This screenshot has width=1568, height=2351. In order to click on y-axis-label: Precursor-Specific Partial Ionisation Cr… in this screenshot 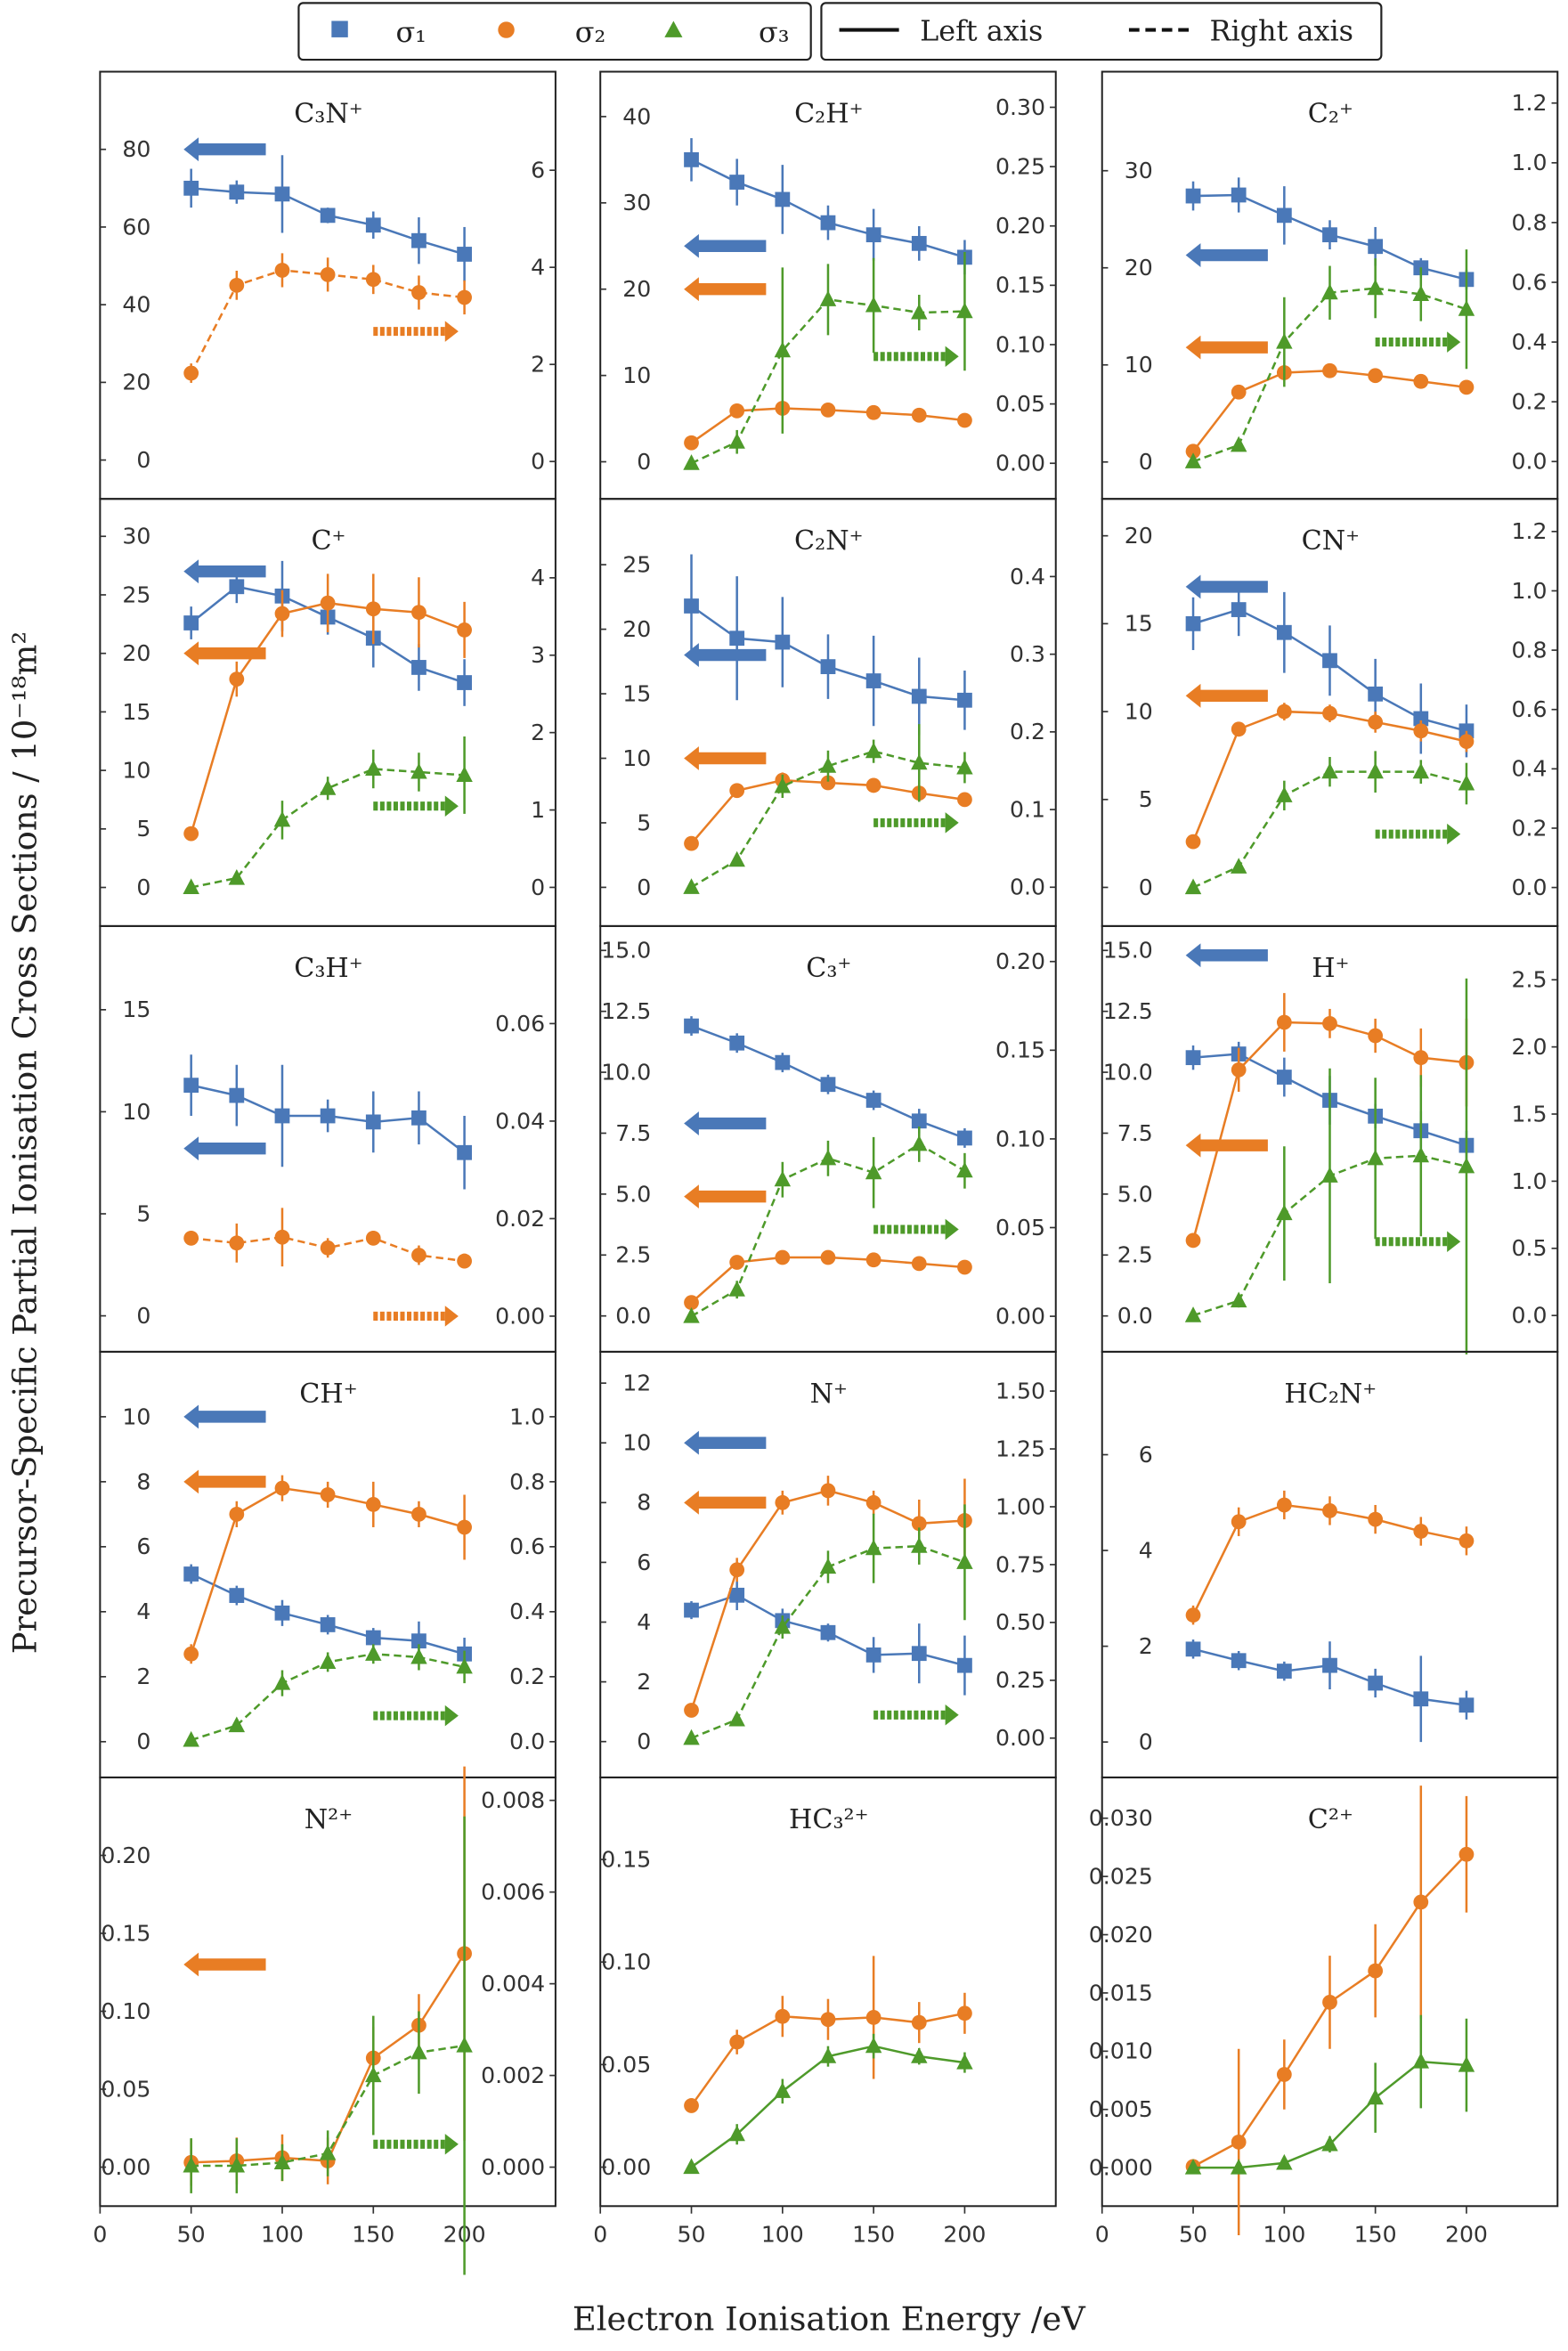, I will do `click(24, 1142)`.